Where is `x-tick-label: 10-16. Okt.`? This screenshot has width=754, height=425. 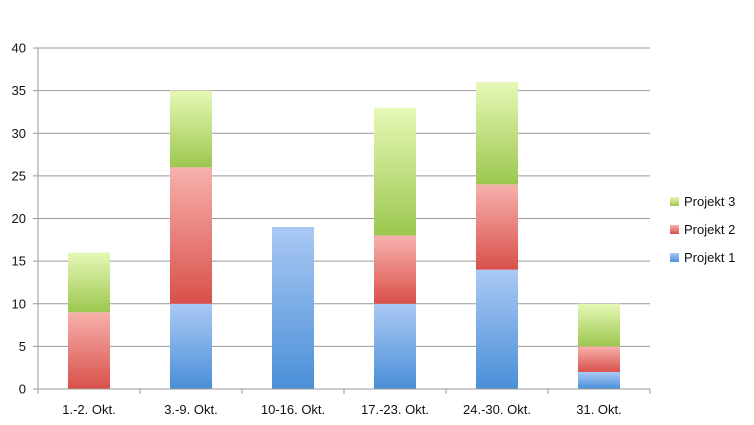
x-tick-label: 10-16. Okt. is located at coordinates (293, 409).